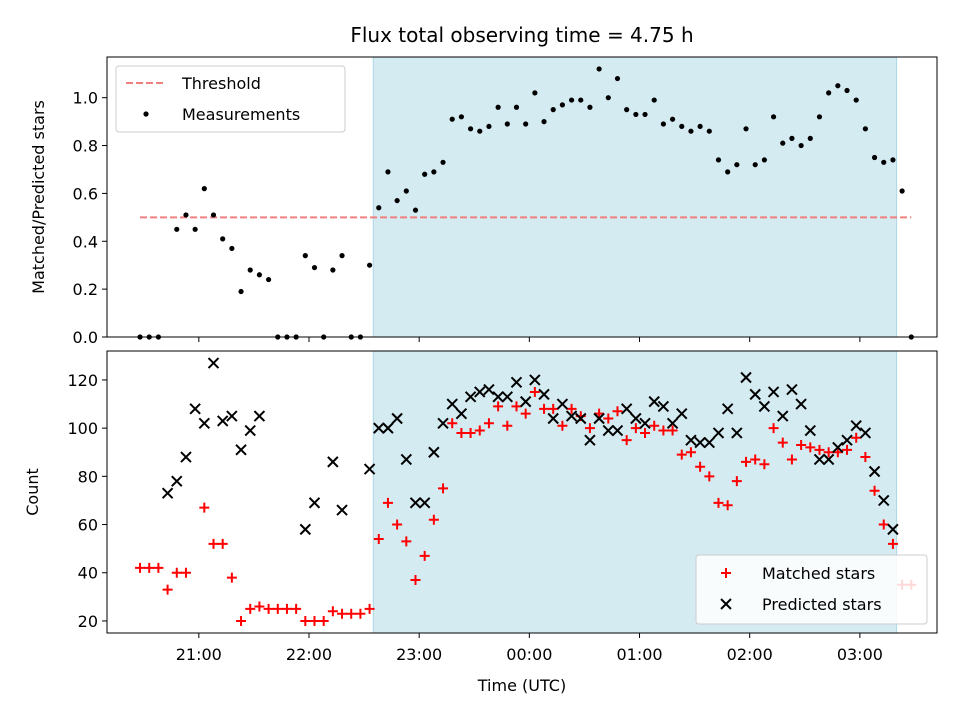 Image resolution: width=960 pixels, height=720 pixels. Describe the element at coordinates (309, 654) in the screenshot. I see `x-tick-label: 22:00` at that location.